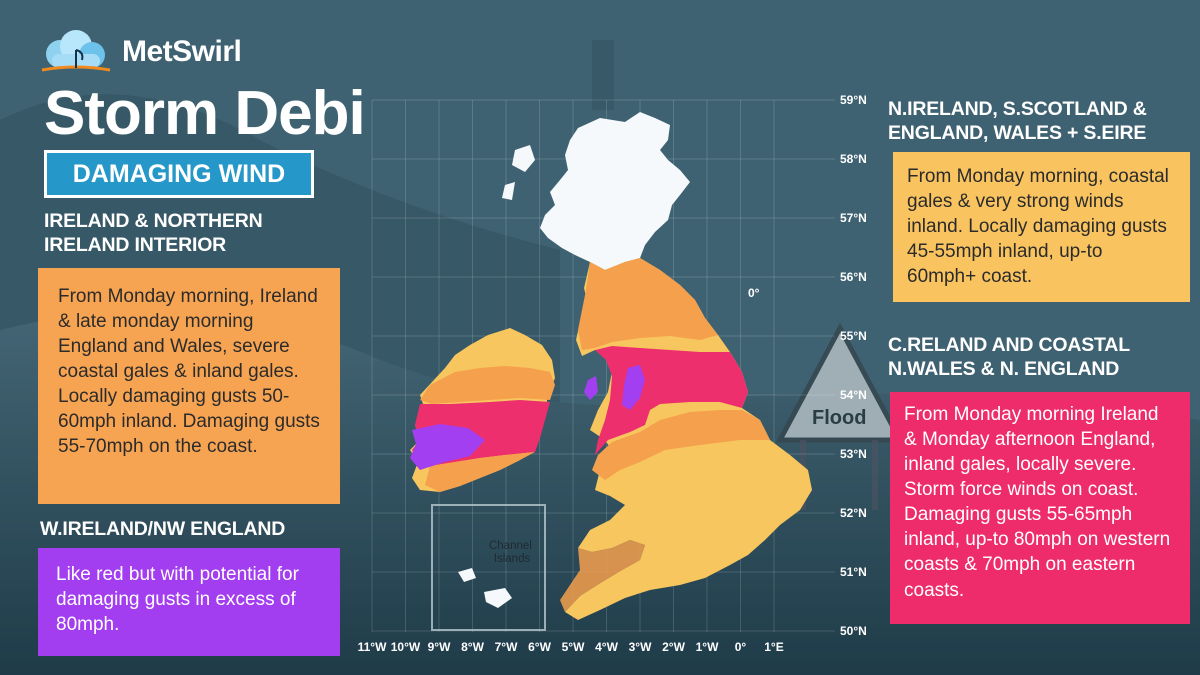 The height and width of the screenshot is (675, 1200). Describe the element at coordinates (606, 647) in the screenshot. I see `lon-label: 4°W` at that location.